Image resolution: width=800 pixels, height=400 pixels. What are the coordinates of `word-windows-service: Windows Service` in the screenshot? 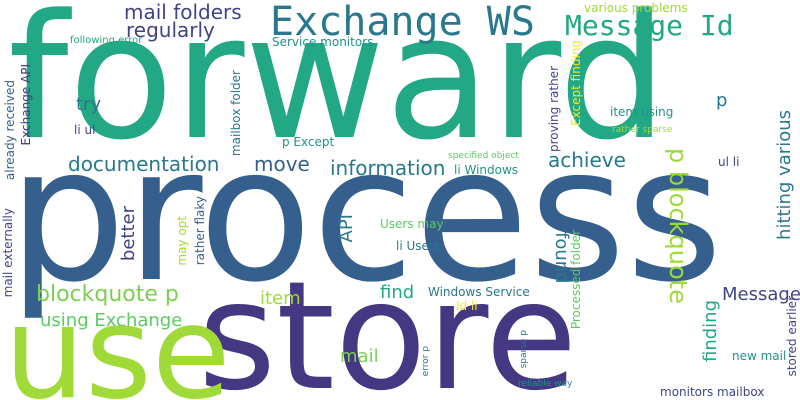 It's located at (479, 292).